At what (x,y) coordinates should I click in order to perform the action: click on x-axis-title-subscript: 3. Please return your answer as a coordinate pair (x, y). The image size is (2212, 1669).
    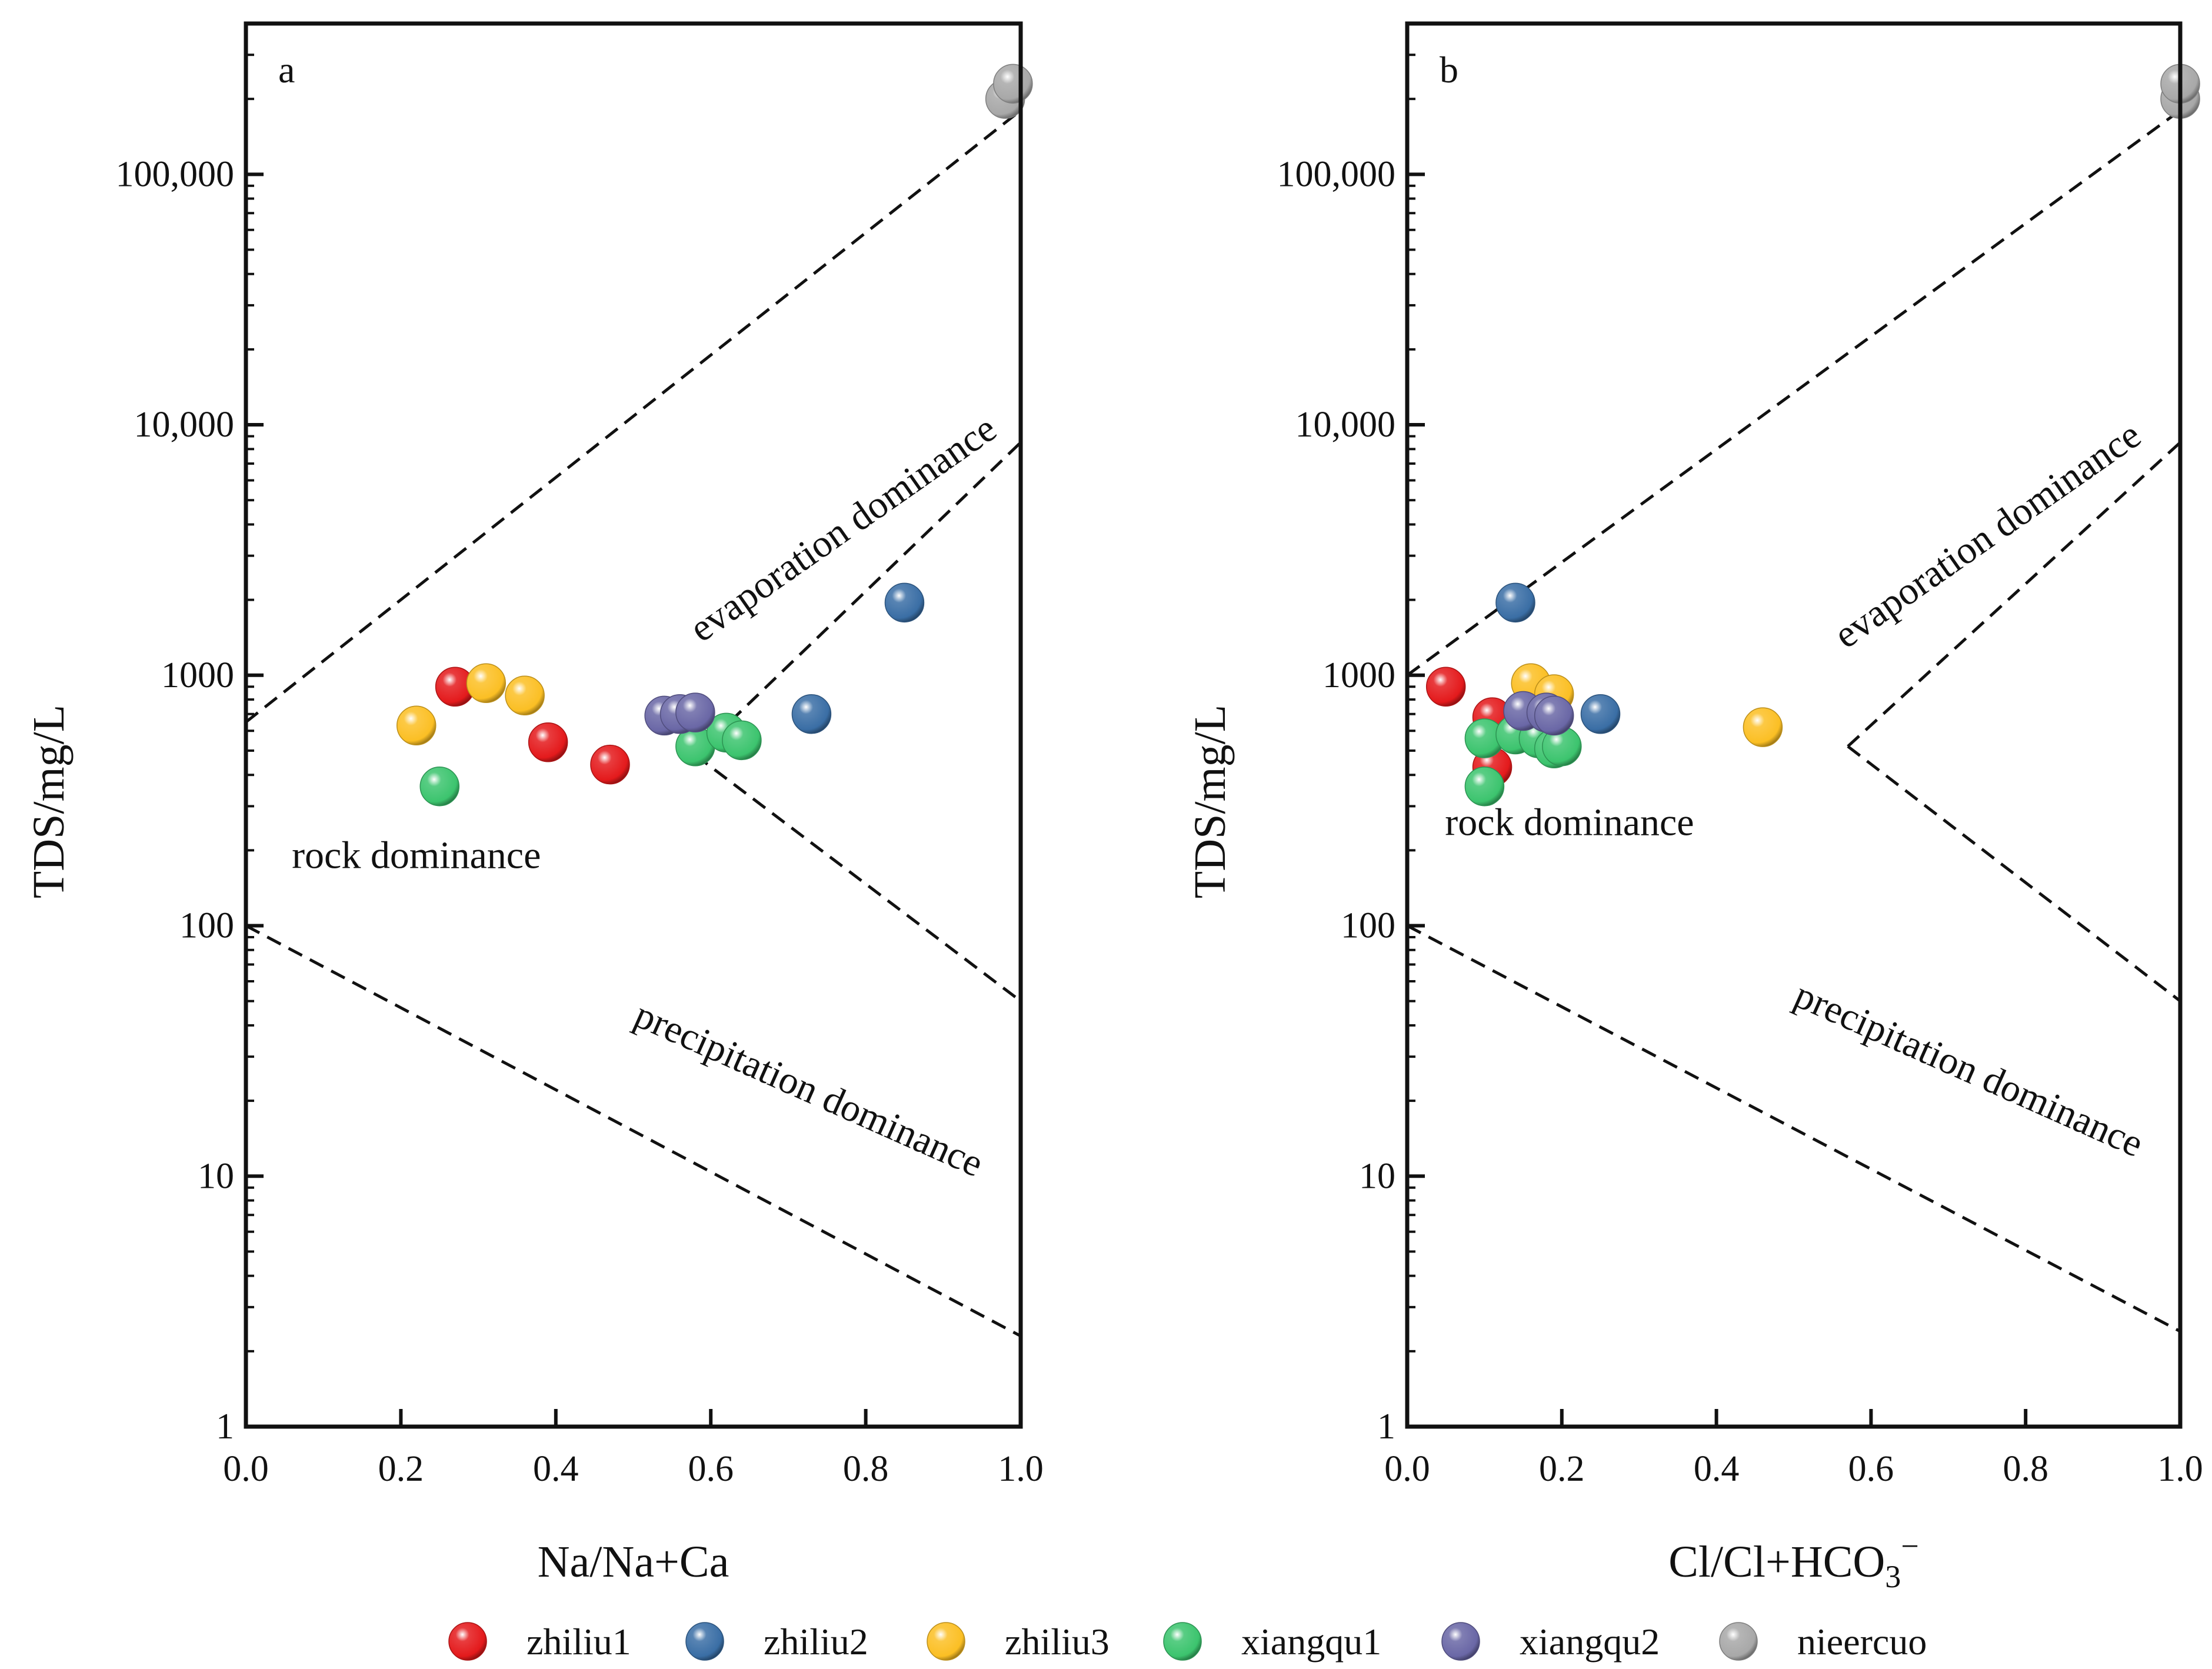
    Looking at the image, I should click on (1893, 1576).